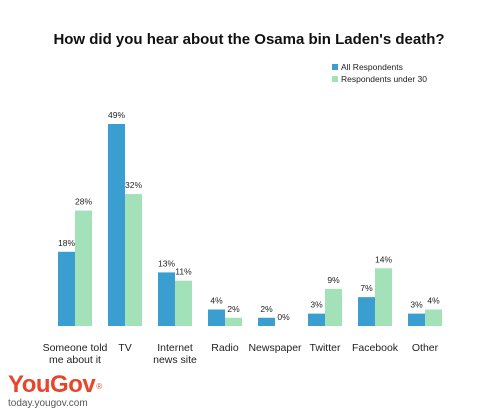 This screenshot has width=499, height=414. I want to click on data-label: 7%, so click(366, 288).